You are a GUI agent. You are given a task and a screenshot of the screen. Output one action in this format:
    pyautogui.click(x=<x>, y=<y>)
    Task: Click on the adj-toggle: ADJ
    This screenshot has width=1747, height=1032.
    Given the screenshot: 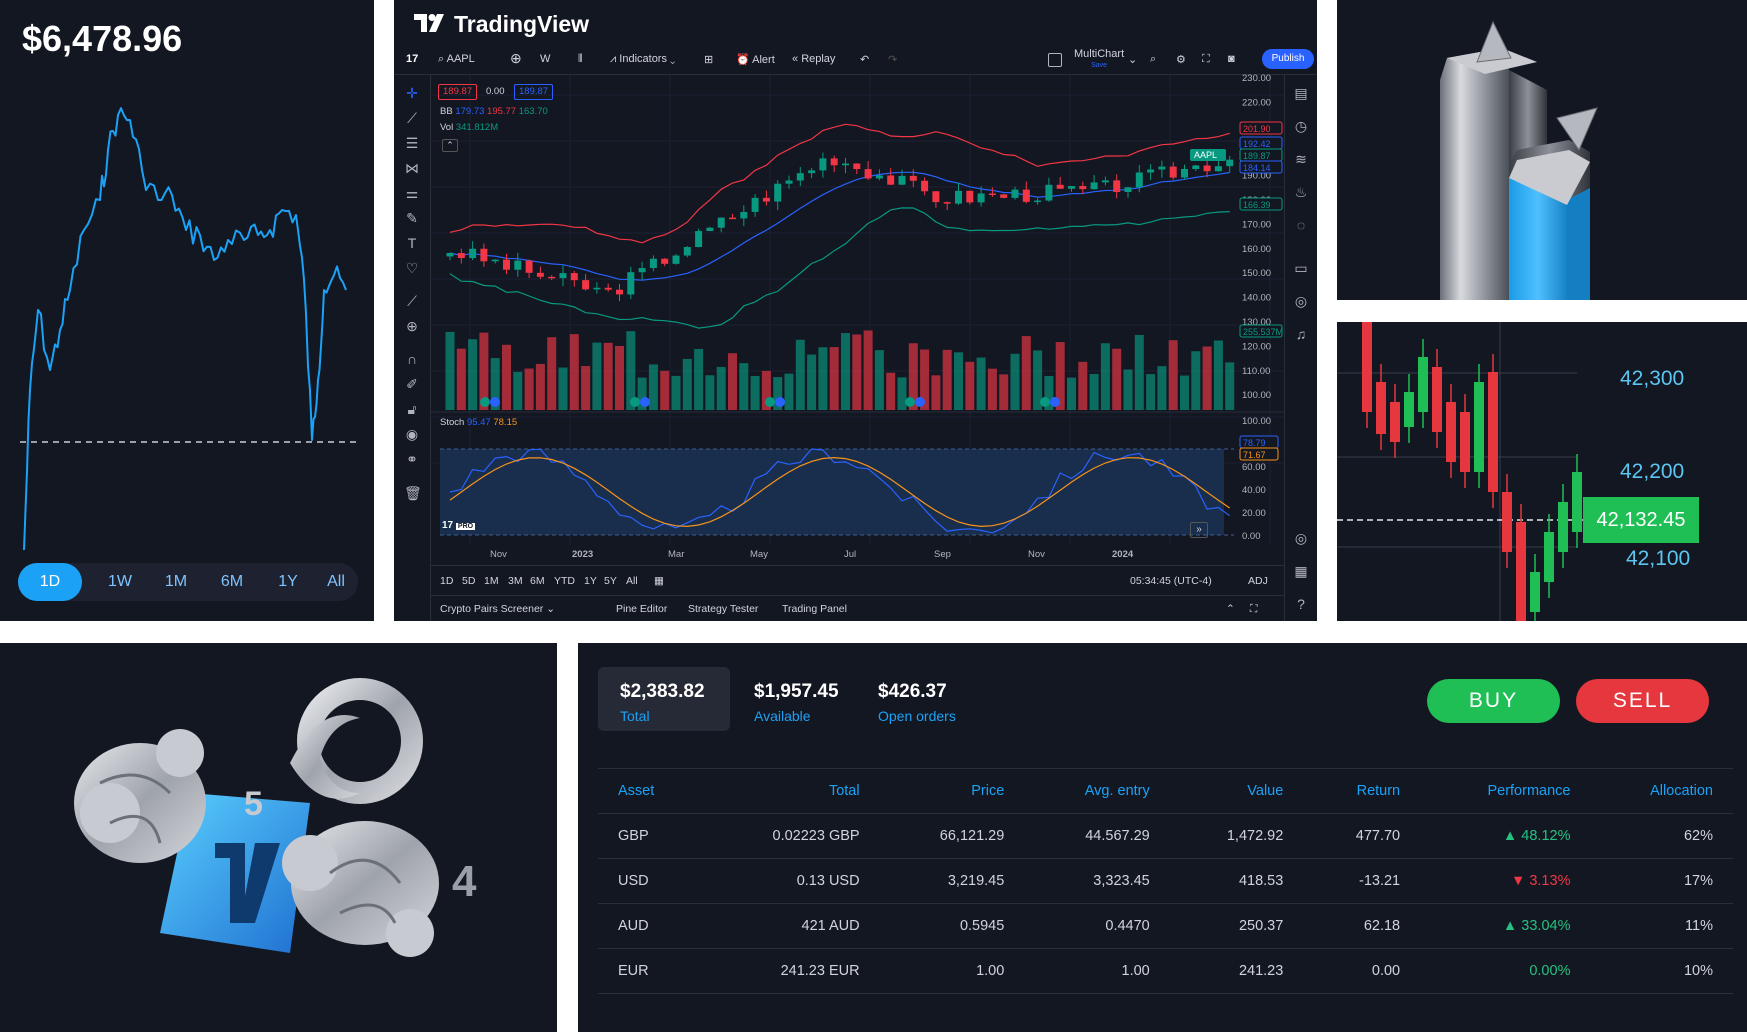 What is the action you would take?
    pyautogui.click(x=1258, y=581)
    